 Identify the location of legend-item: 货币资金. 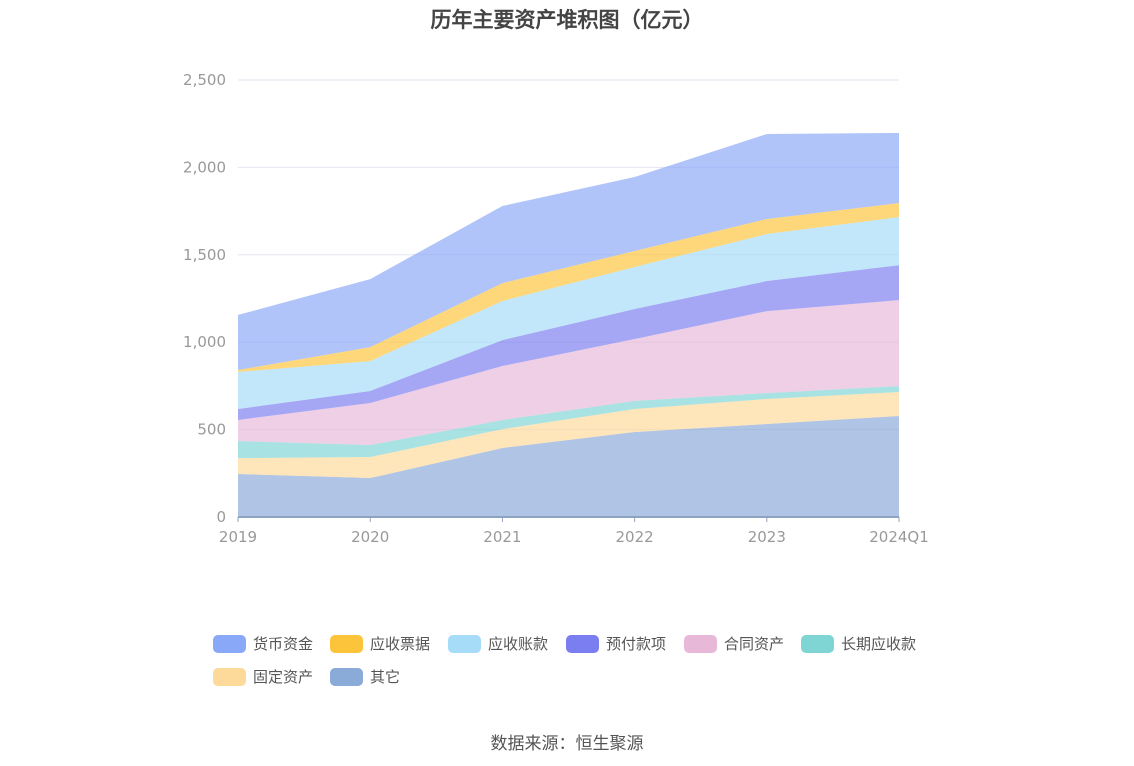
(263, 643).